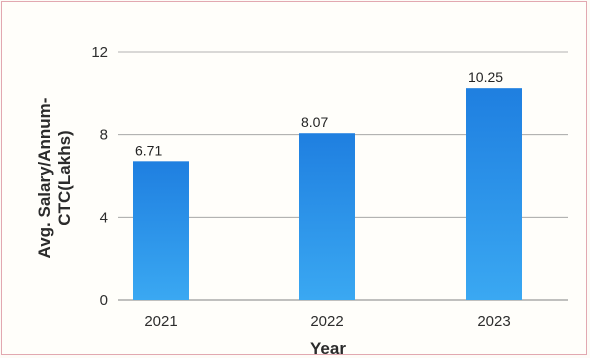 The height and width of the screenshot is (358, 590). What do you see at coordinates (160, 321) in the screenshot?
I see `x-tick-2021: 2021` at bounding box center [160, 321].